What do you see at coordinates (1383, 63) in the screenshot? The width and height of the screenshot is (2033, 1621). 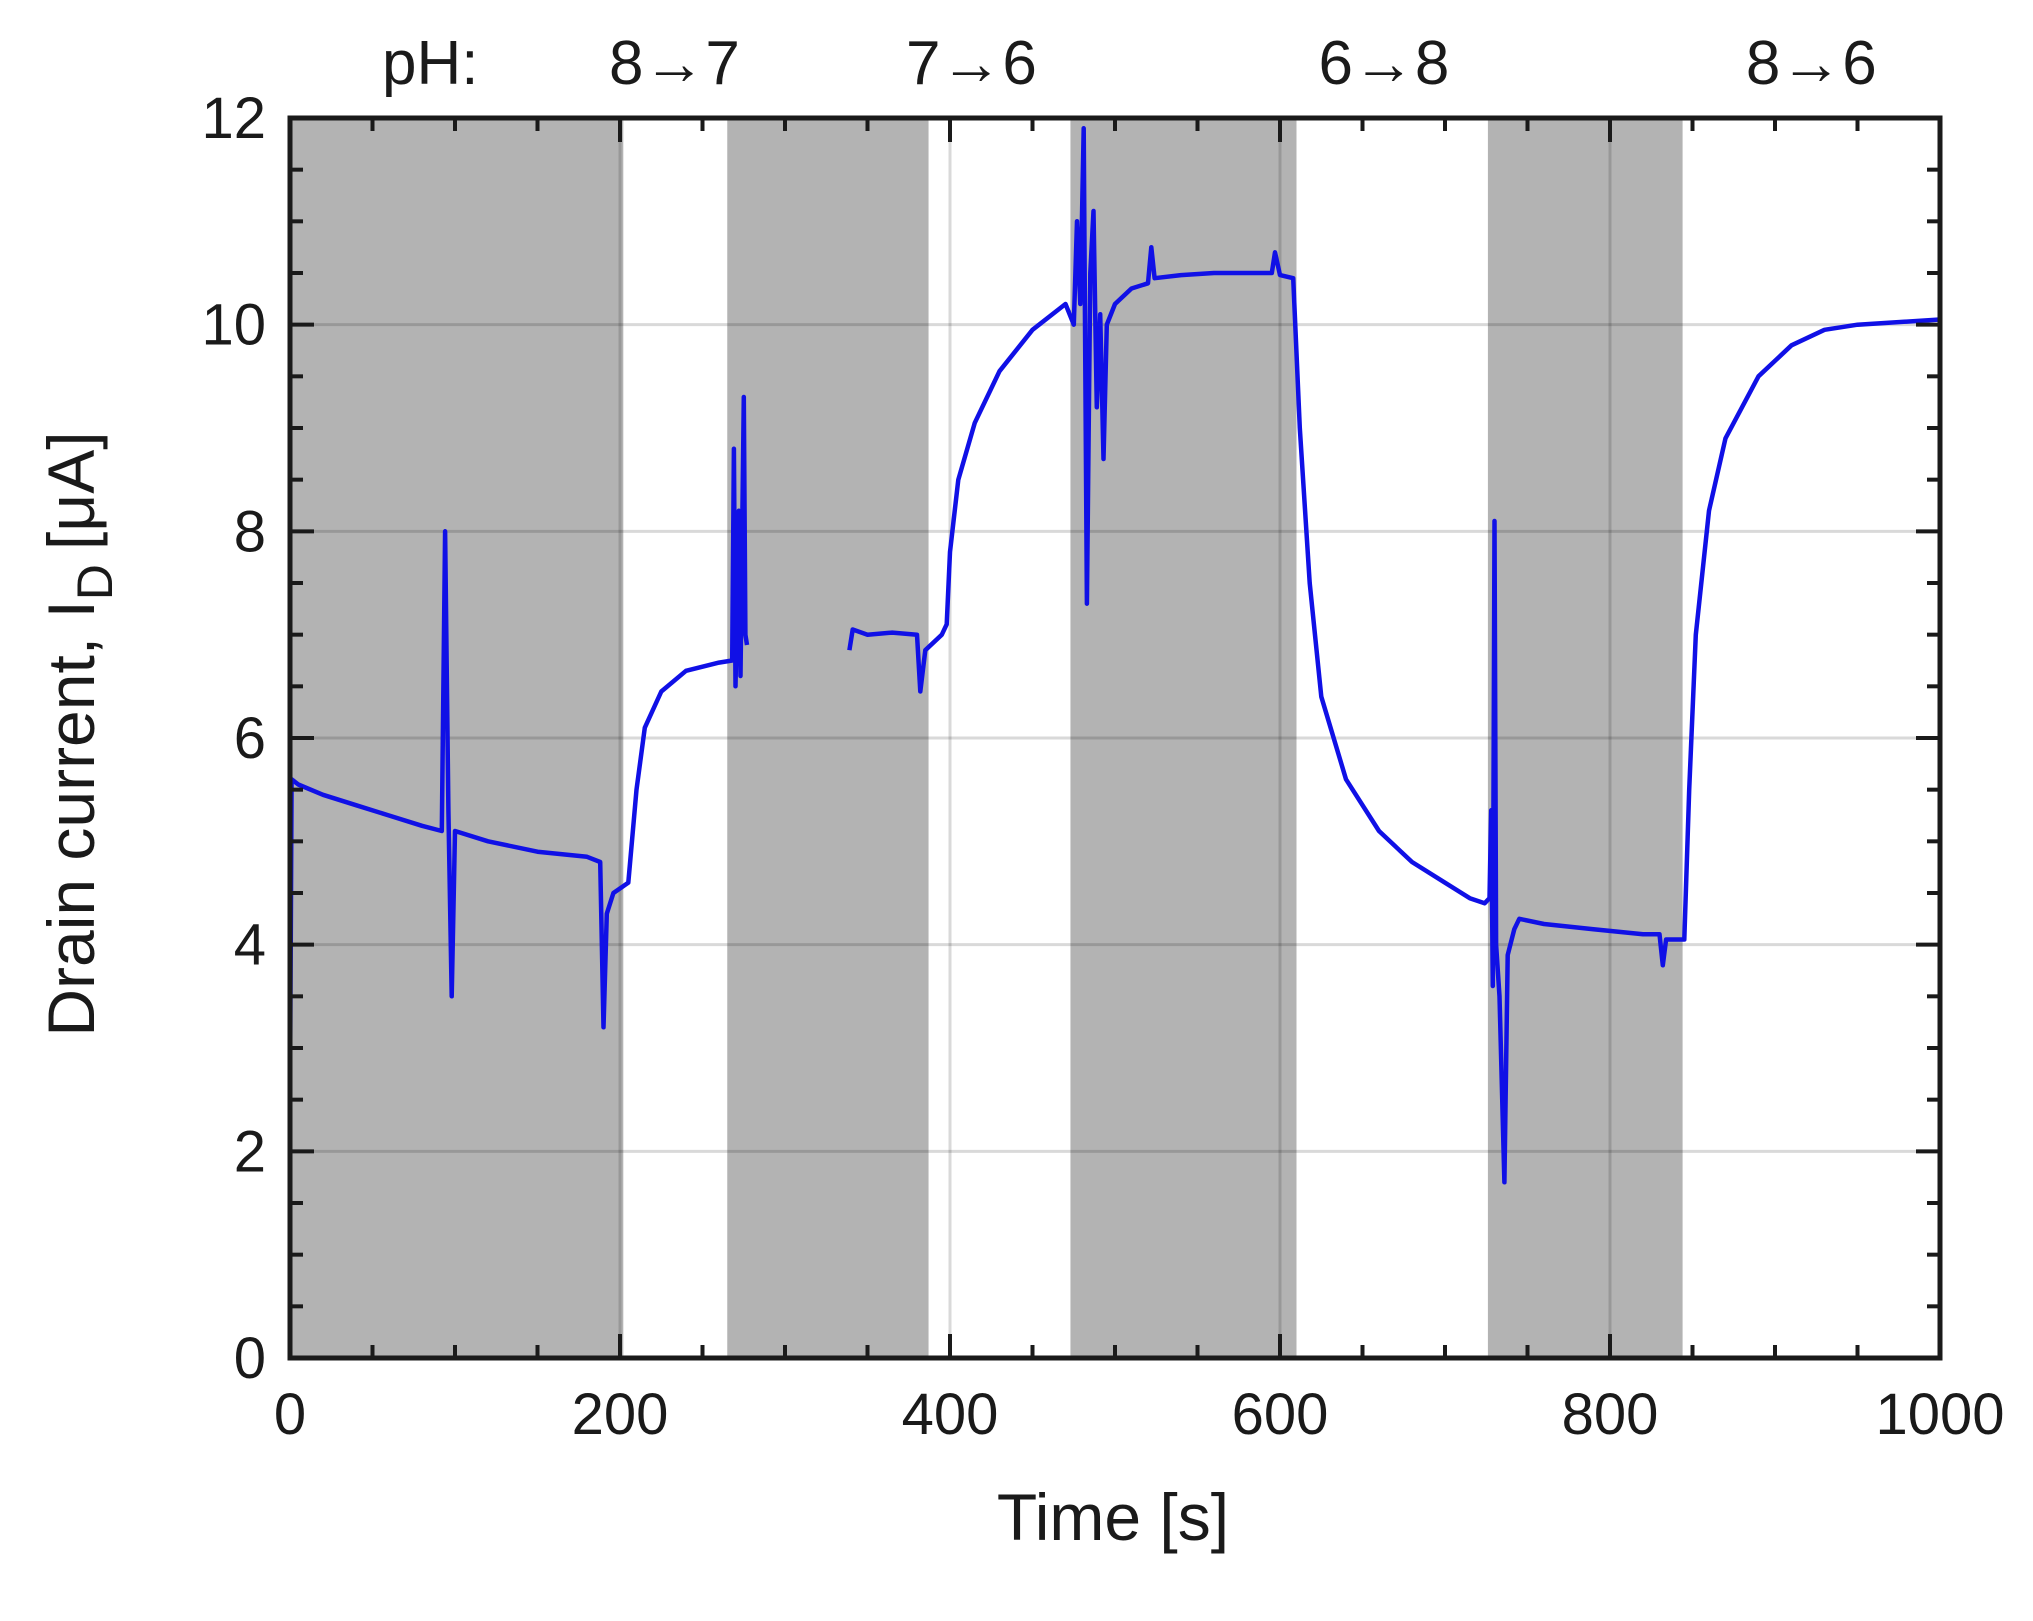 I see `ph-transition-label: 6→8` at bounding box center [1383, 63].